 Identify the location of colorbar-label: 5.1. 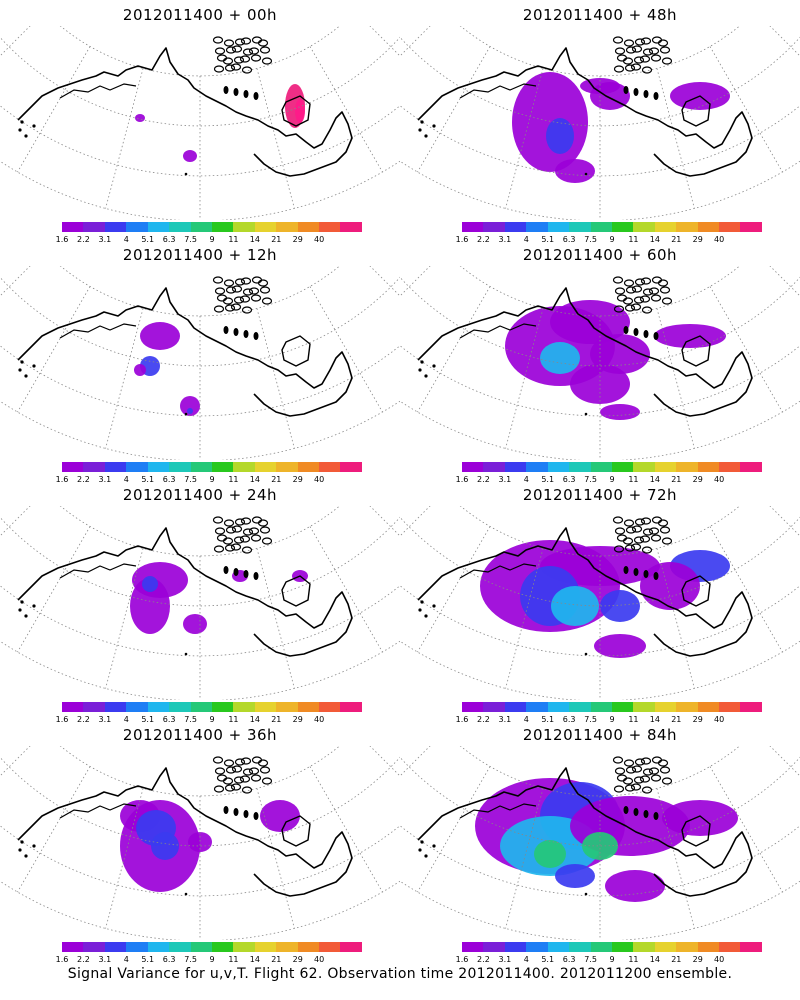
(548, 239).